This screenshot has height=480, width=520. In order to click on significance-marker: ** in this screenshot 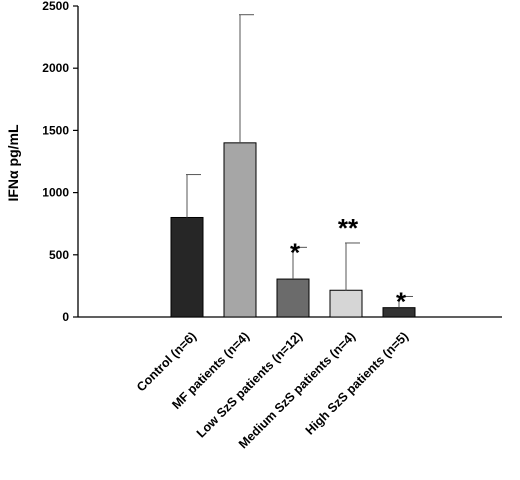, I will do `click(348, 228)`.